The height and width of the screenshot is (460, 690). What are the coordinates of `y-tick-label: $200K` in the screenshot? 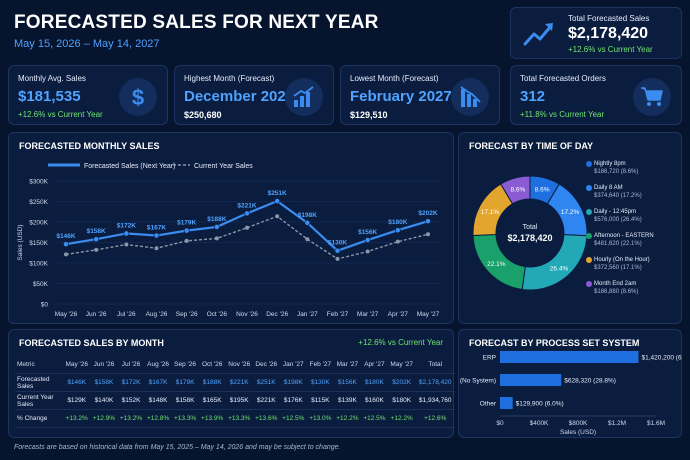 It's located at (38, 223).